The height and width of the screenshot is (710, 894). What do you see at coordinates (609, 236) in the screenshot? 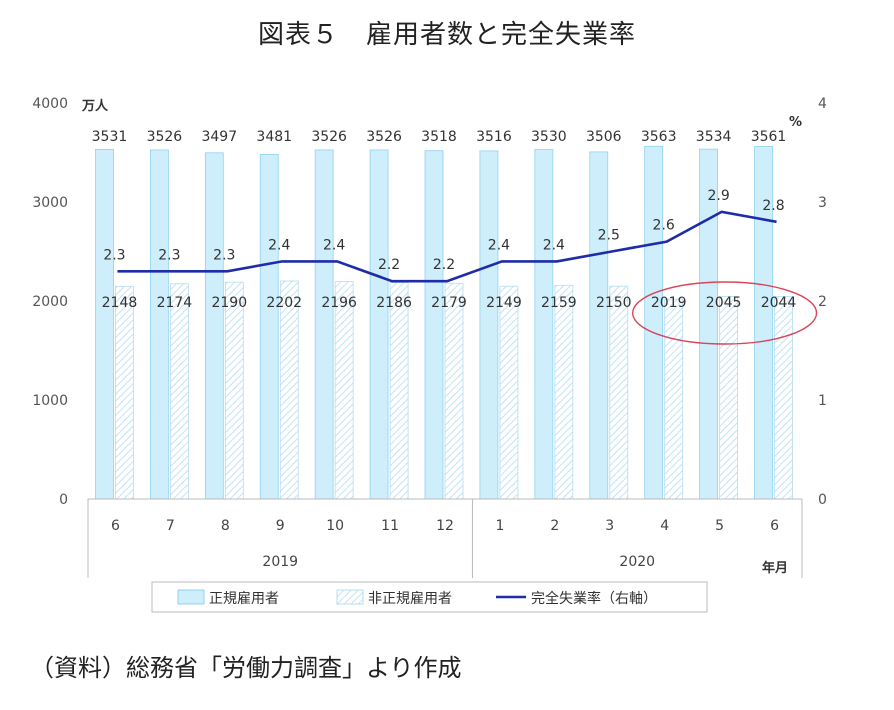
I see `unemployment-rate-label: 2.5` at bounding box center [609, 236].